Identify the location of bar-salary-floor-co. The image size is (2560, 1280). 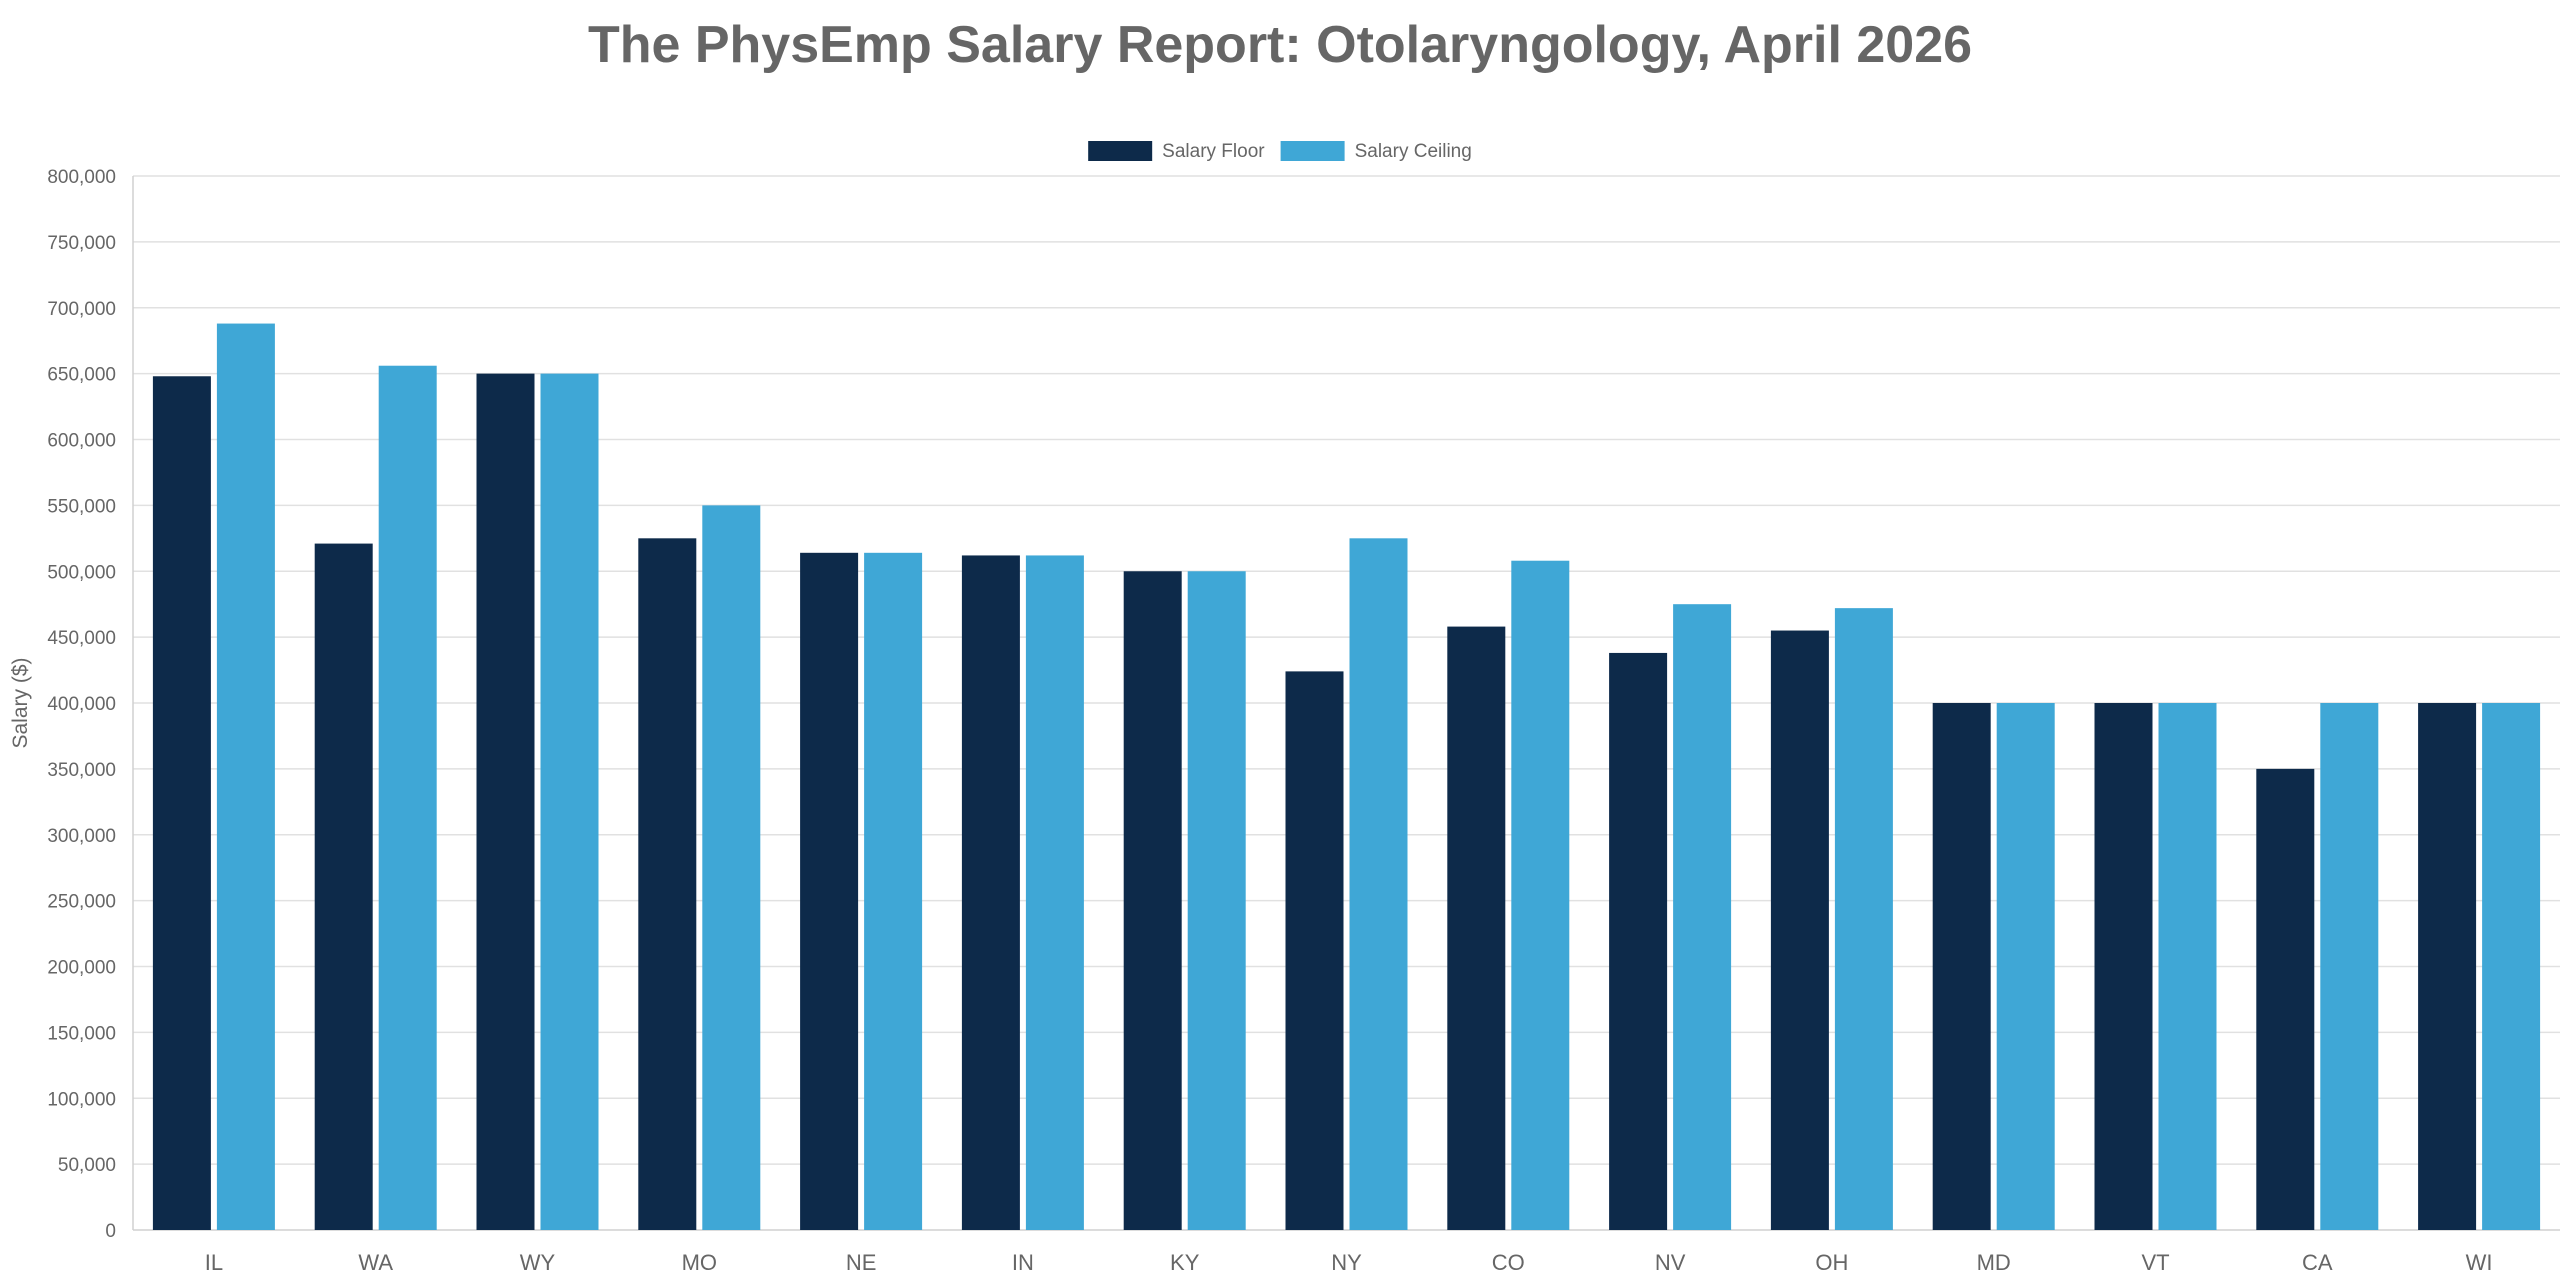
(1476, 928).